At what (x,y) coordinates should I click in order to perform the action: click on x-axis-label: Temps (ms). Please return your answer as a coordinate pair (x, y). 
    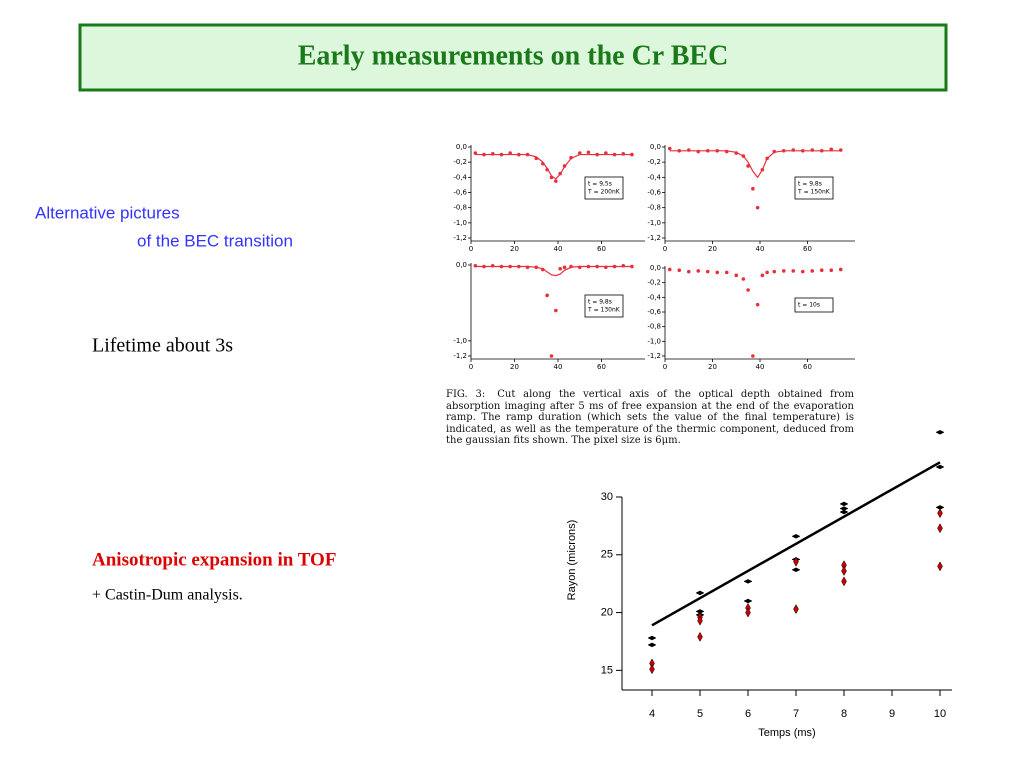
    Looking at the image, I should click on (786, 733).